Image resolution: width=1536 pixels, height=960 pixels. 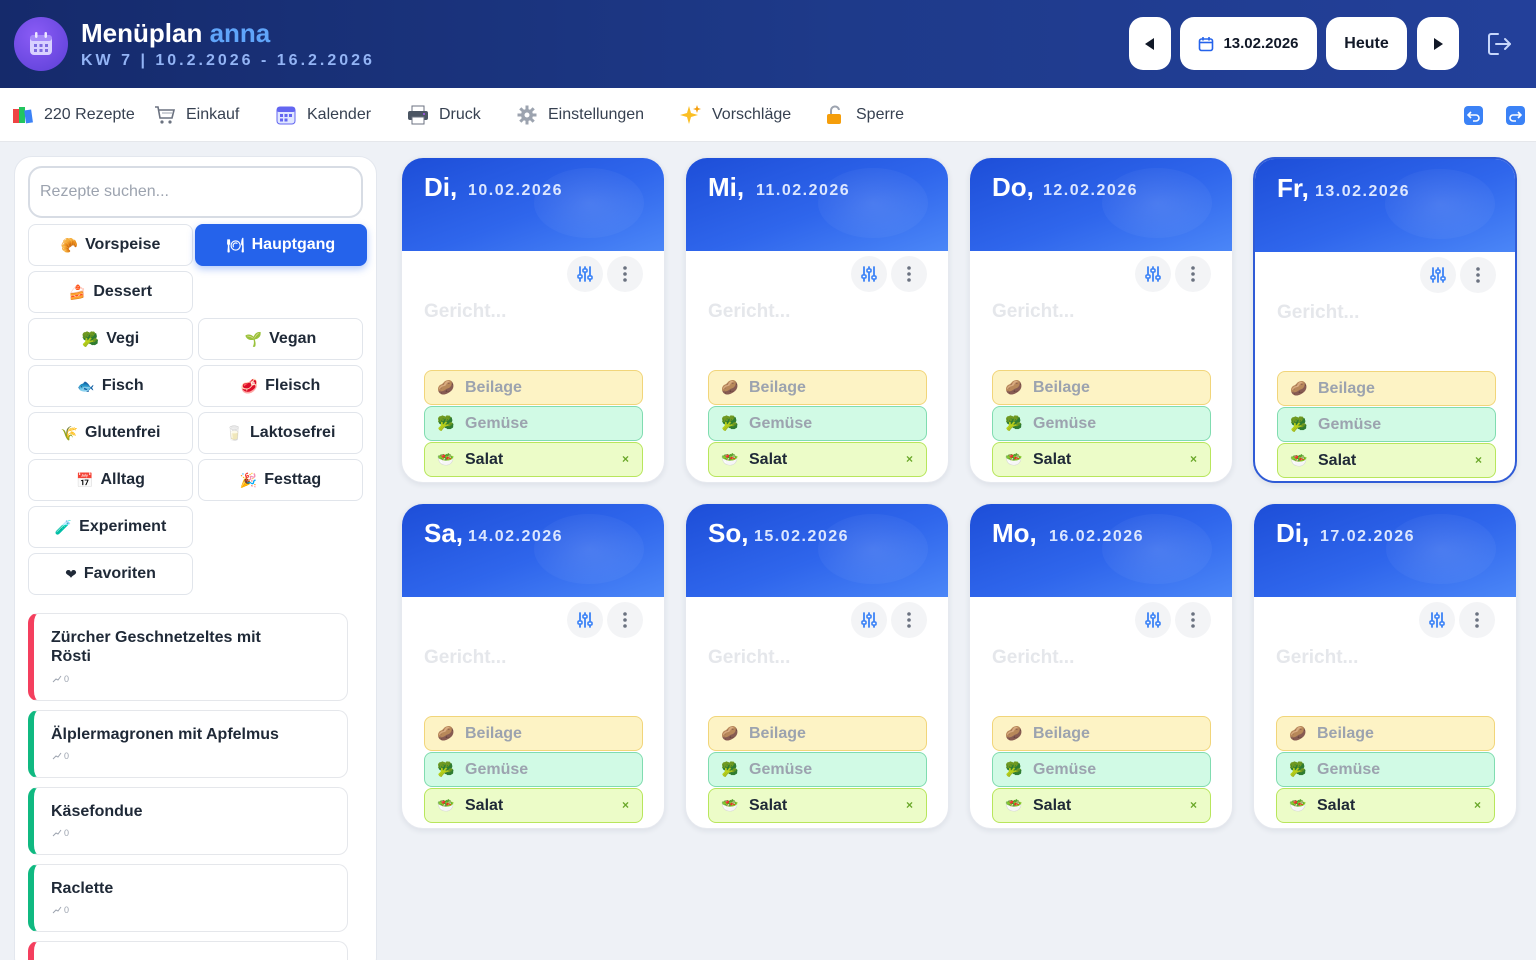 I want to click on filter-label: Vegan, so click(x=293, y=338).